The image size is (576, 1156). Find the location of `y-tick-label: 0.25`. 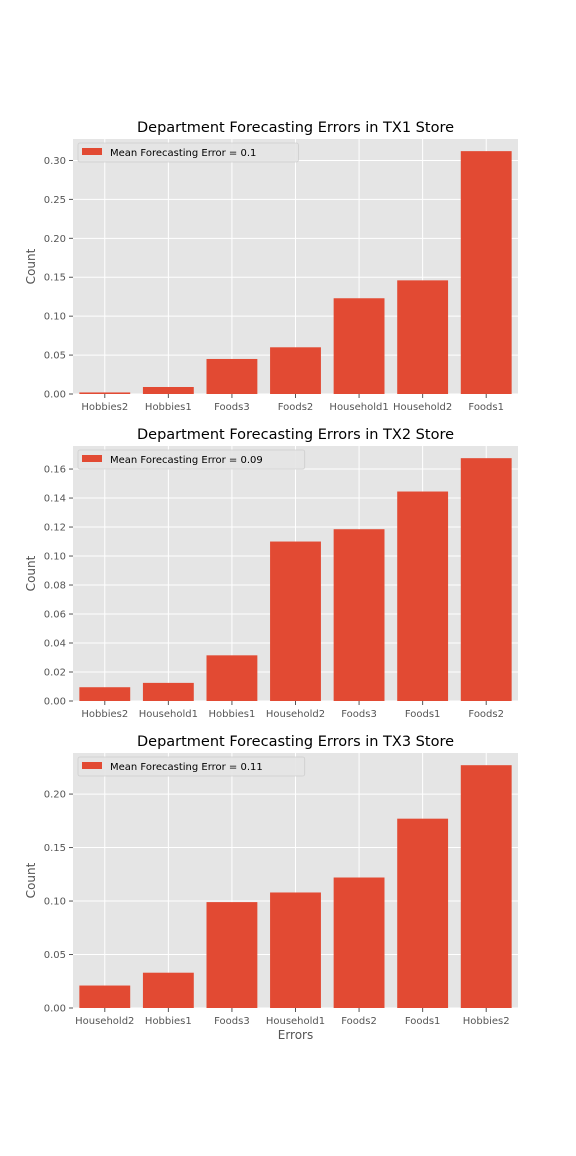

y-tick-label: 0.25 is located at coordinates (55, 200).